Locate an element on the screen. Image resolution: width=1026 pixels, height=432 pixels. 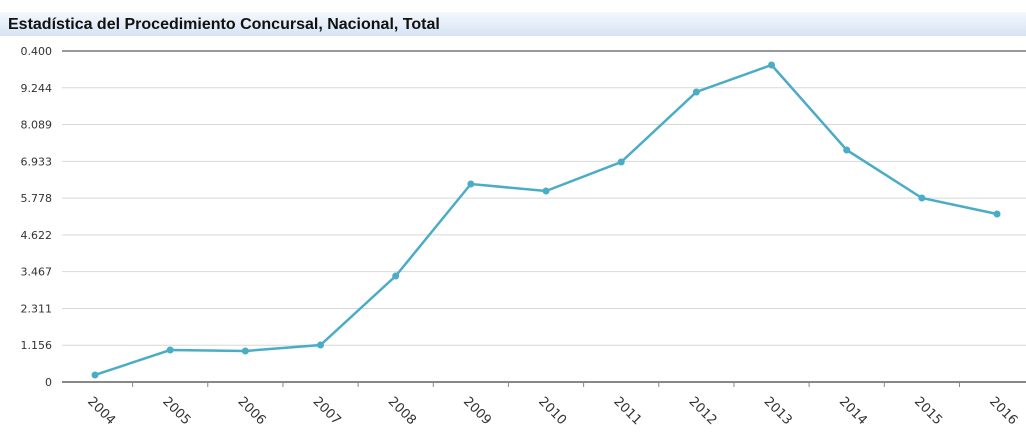
x-tick-label: 2016 is located at coordinates (1003, 411).